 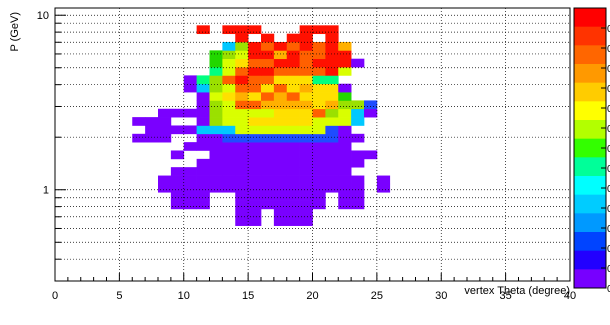 I want to click on x-tick-label: 0, so click(x=55, y=296).